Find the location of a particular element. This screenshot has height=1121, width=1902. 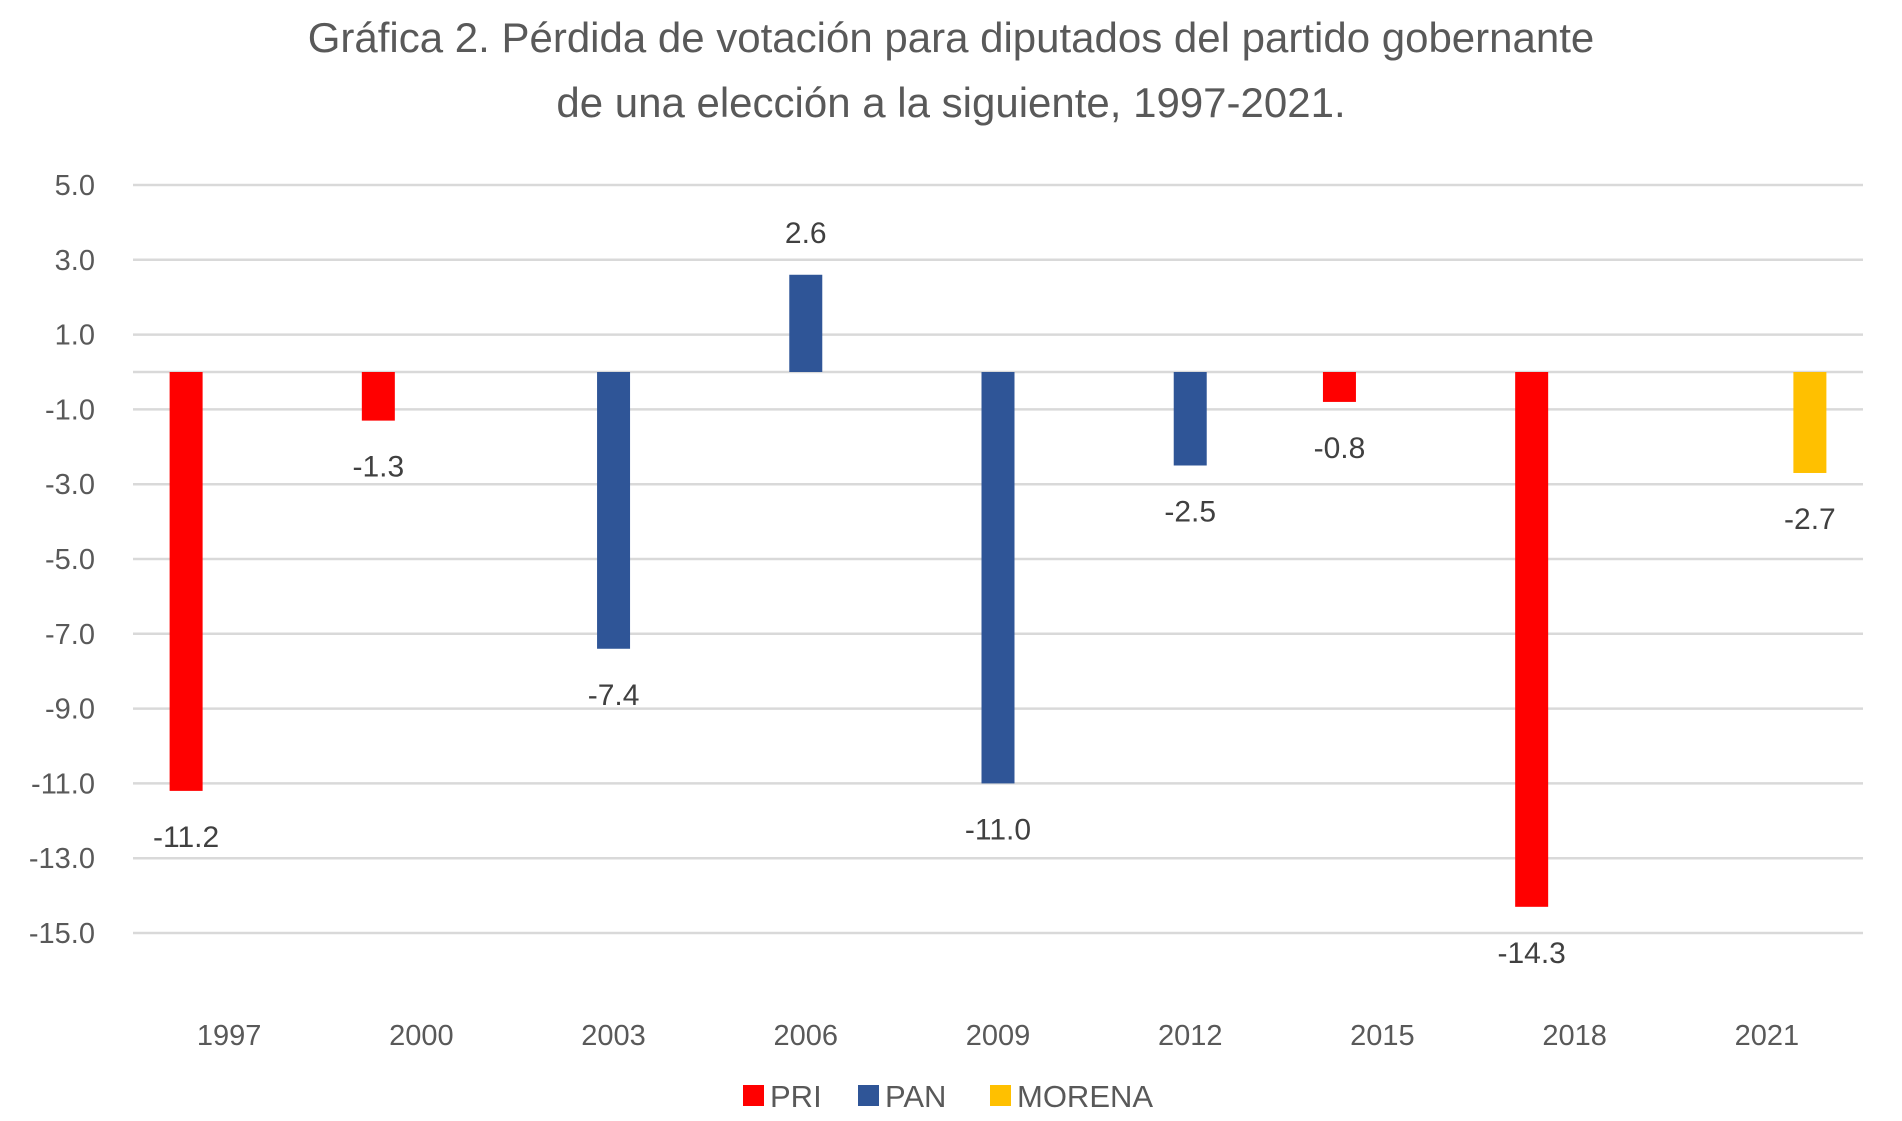

bar-morena-2021 is located at coordinates (1810, 422).